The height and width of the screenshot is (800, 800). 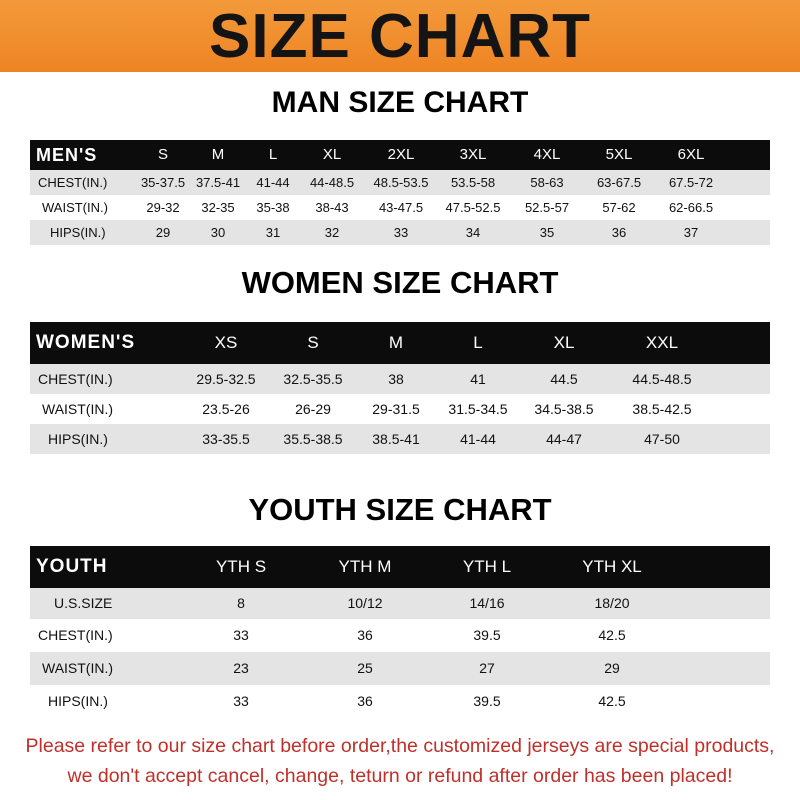 What do you see at coordinates (400, 232) in the screenshot?
I see `men-table-row: HIPS(IN.) 29 30 31 32 33 34 35 36 37` at bounding box center [400, 232].